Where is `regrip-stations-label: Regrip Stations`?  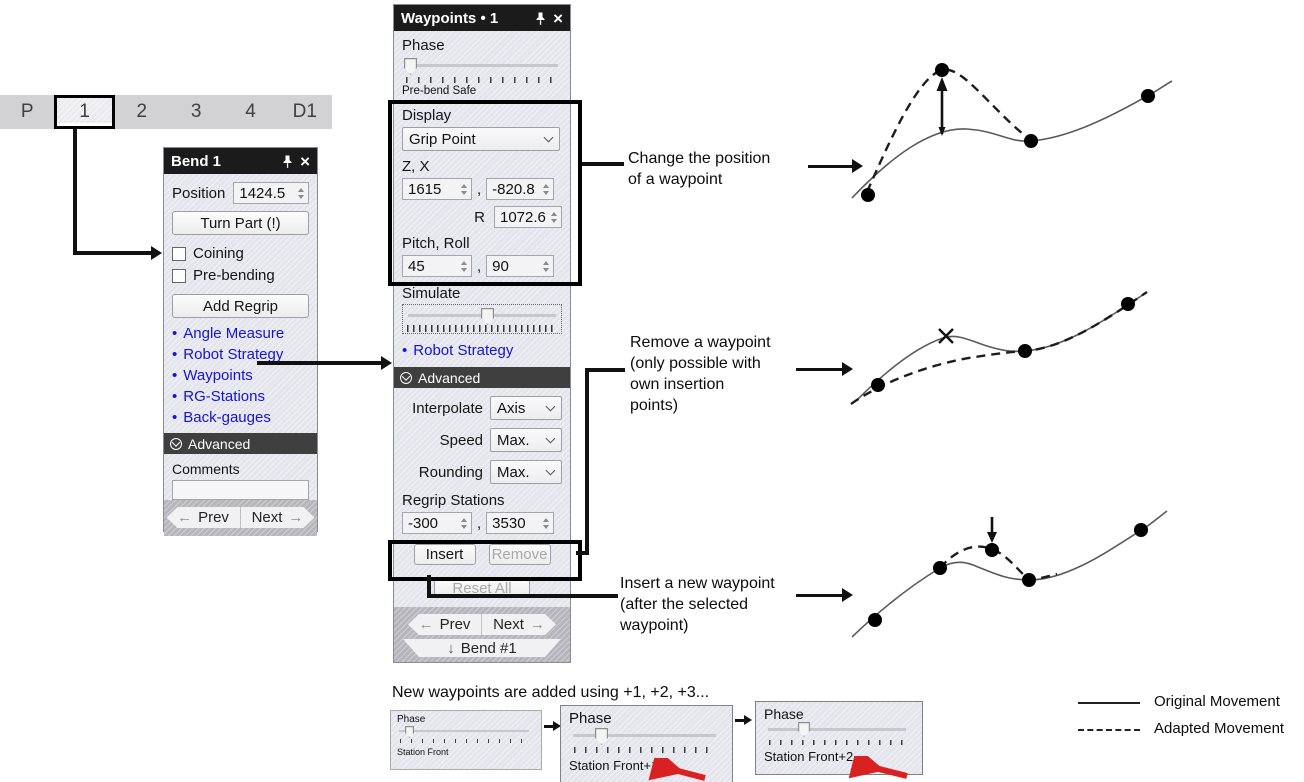 regrip-stations-label: Regrip Stations is located at coordinates (453, 500).